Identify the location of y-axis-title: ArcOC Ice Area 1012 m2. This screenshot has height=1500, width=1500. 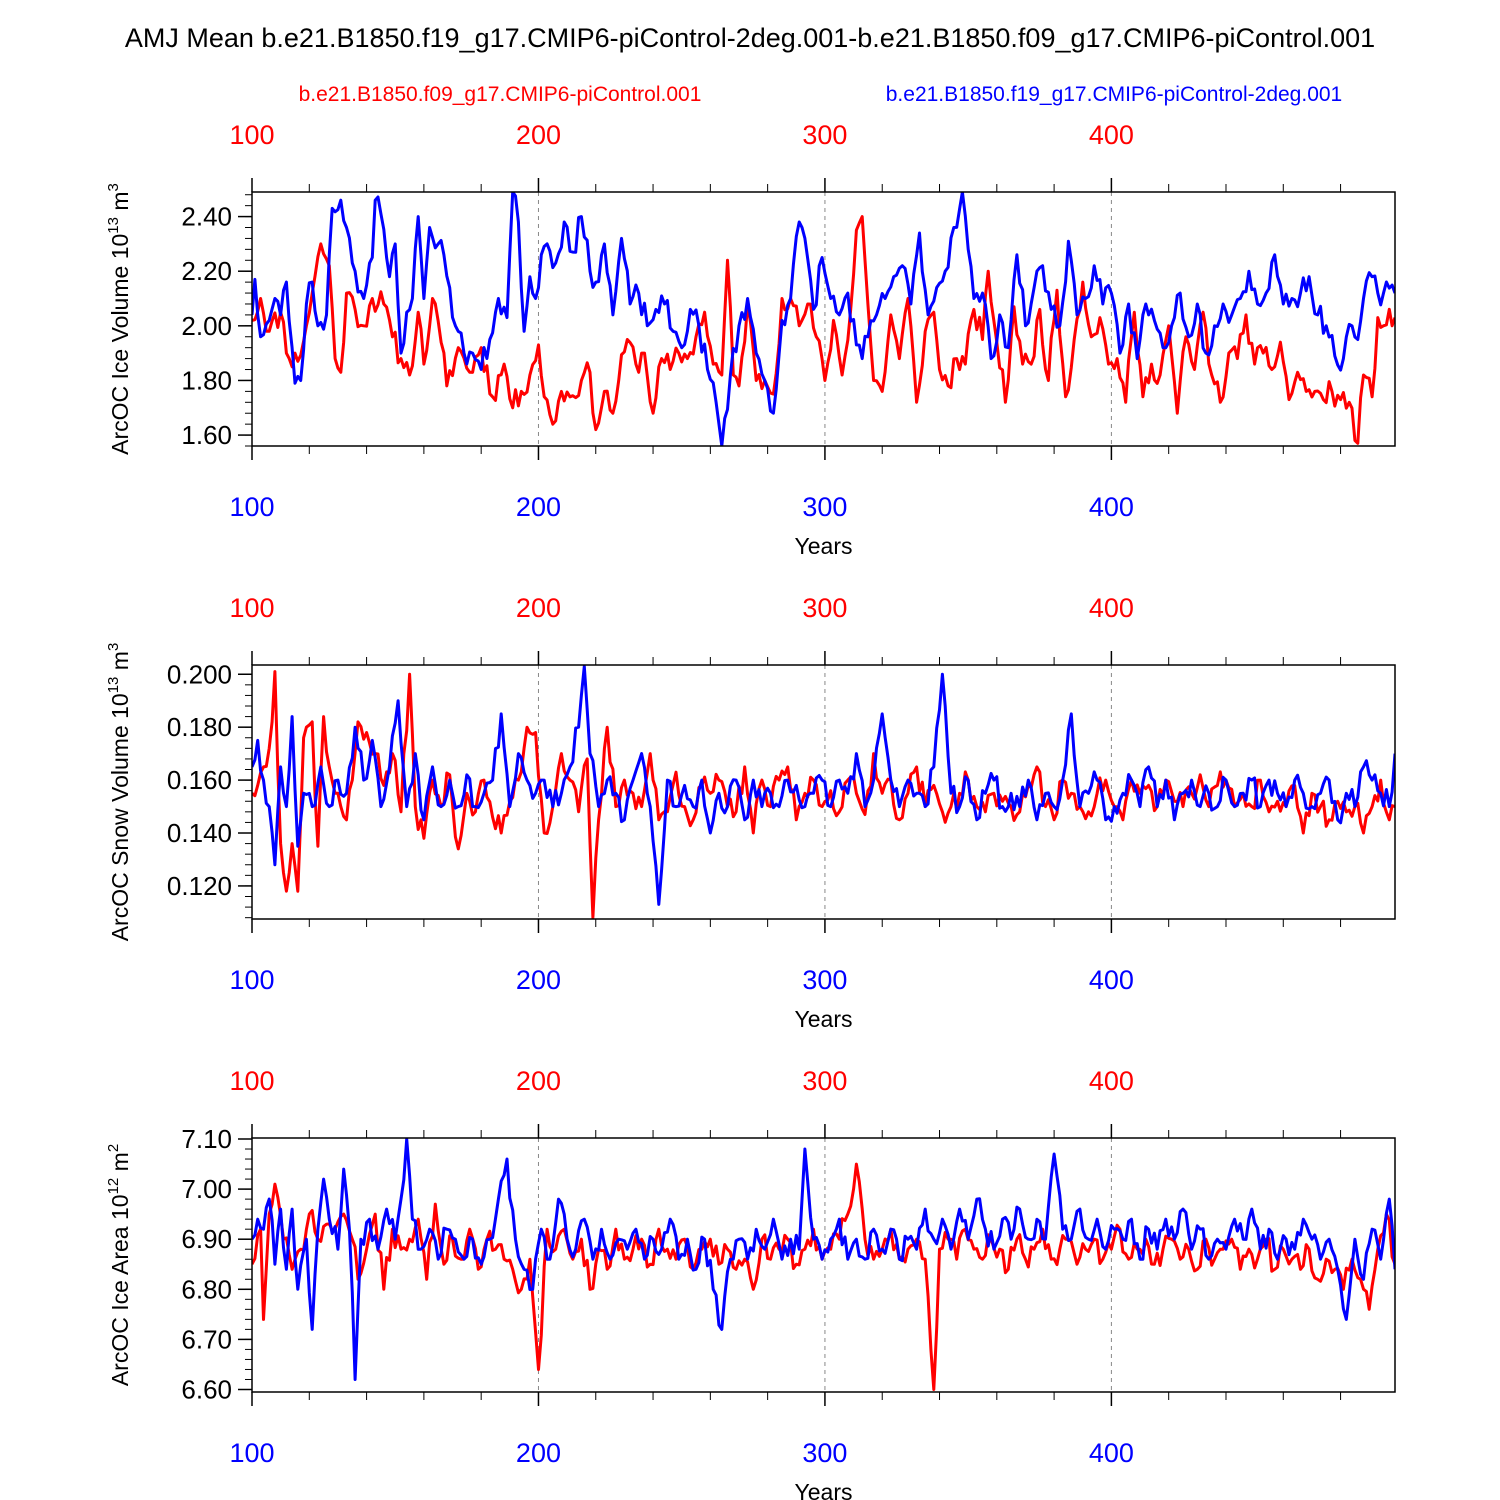
(119, 1265).